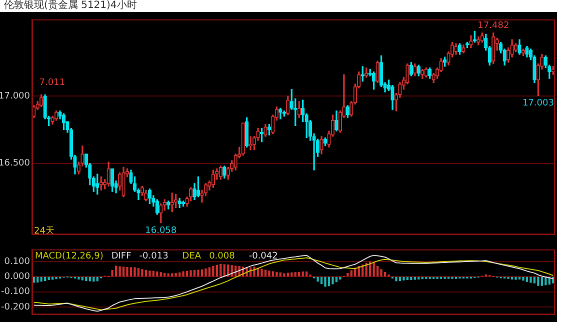  Describe the element at coordinates (161, 231) in the screenshot. I see `annotation: 16.058` at that location.